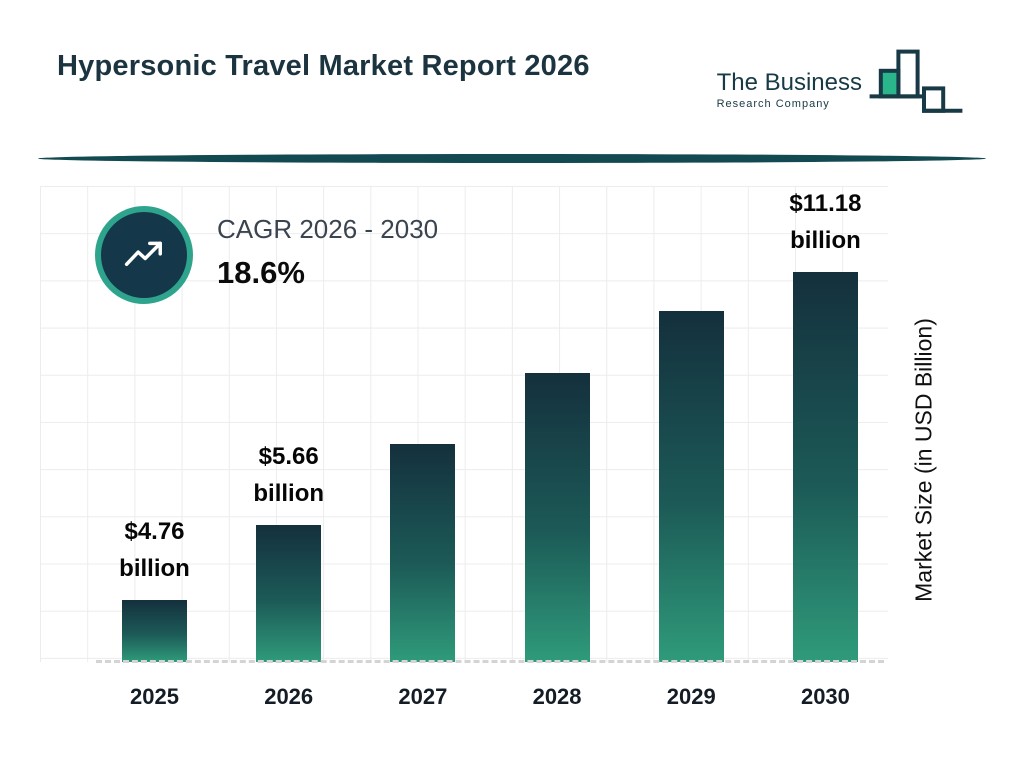 The image size is (1024, 768). I want to click on y-axis-title: Market Size (in USD Billion), so click(923, 460).